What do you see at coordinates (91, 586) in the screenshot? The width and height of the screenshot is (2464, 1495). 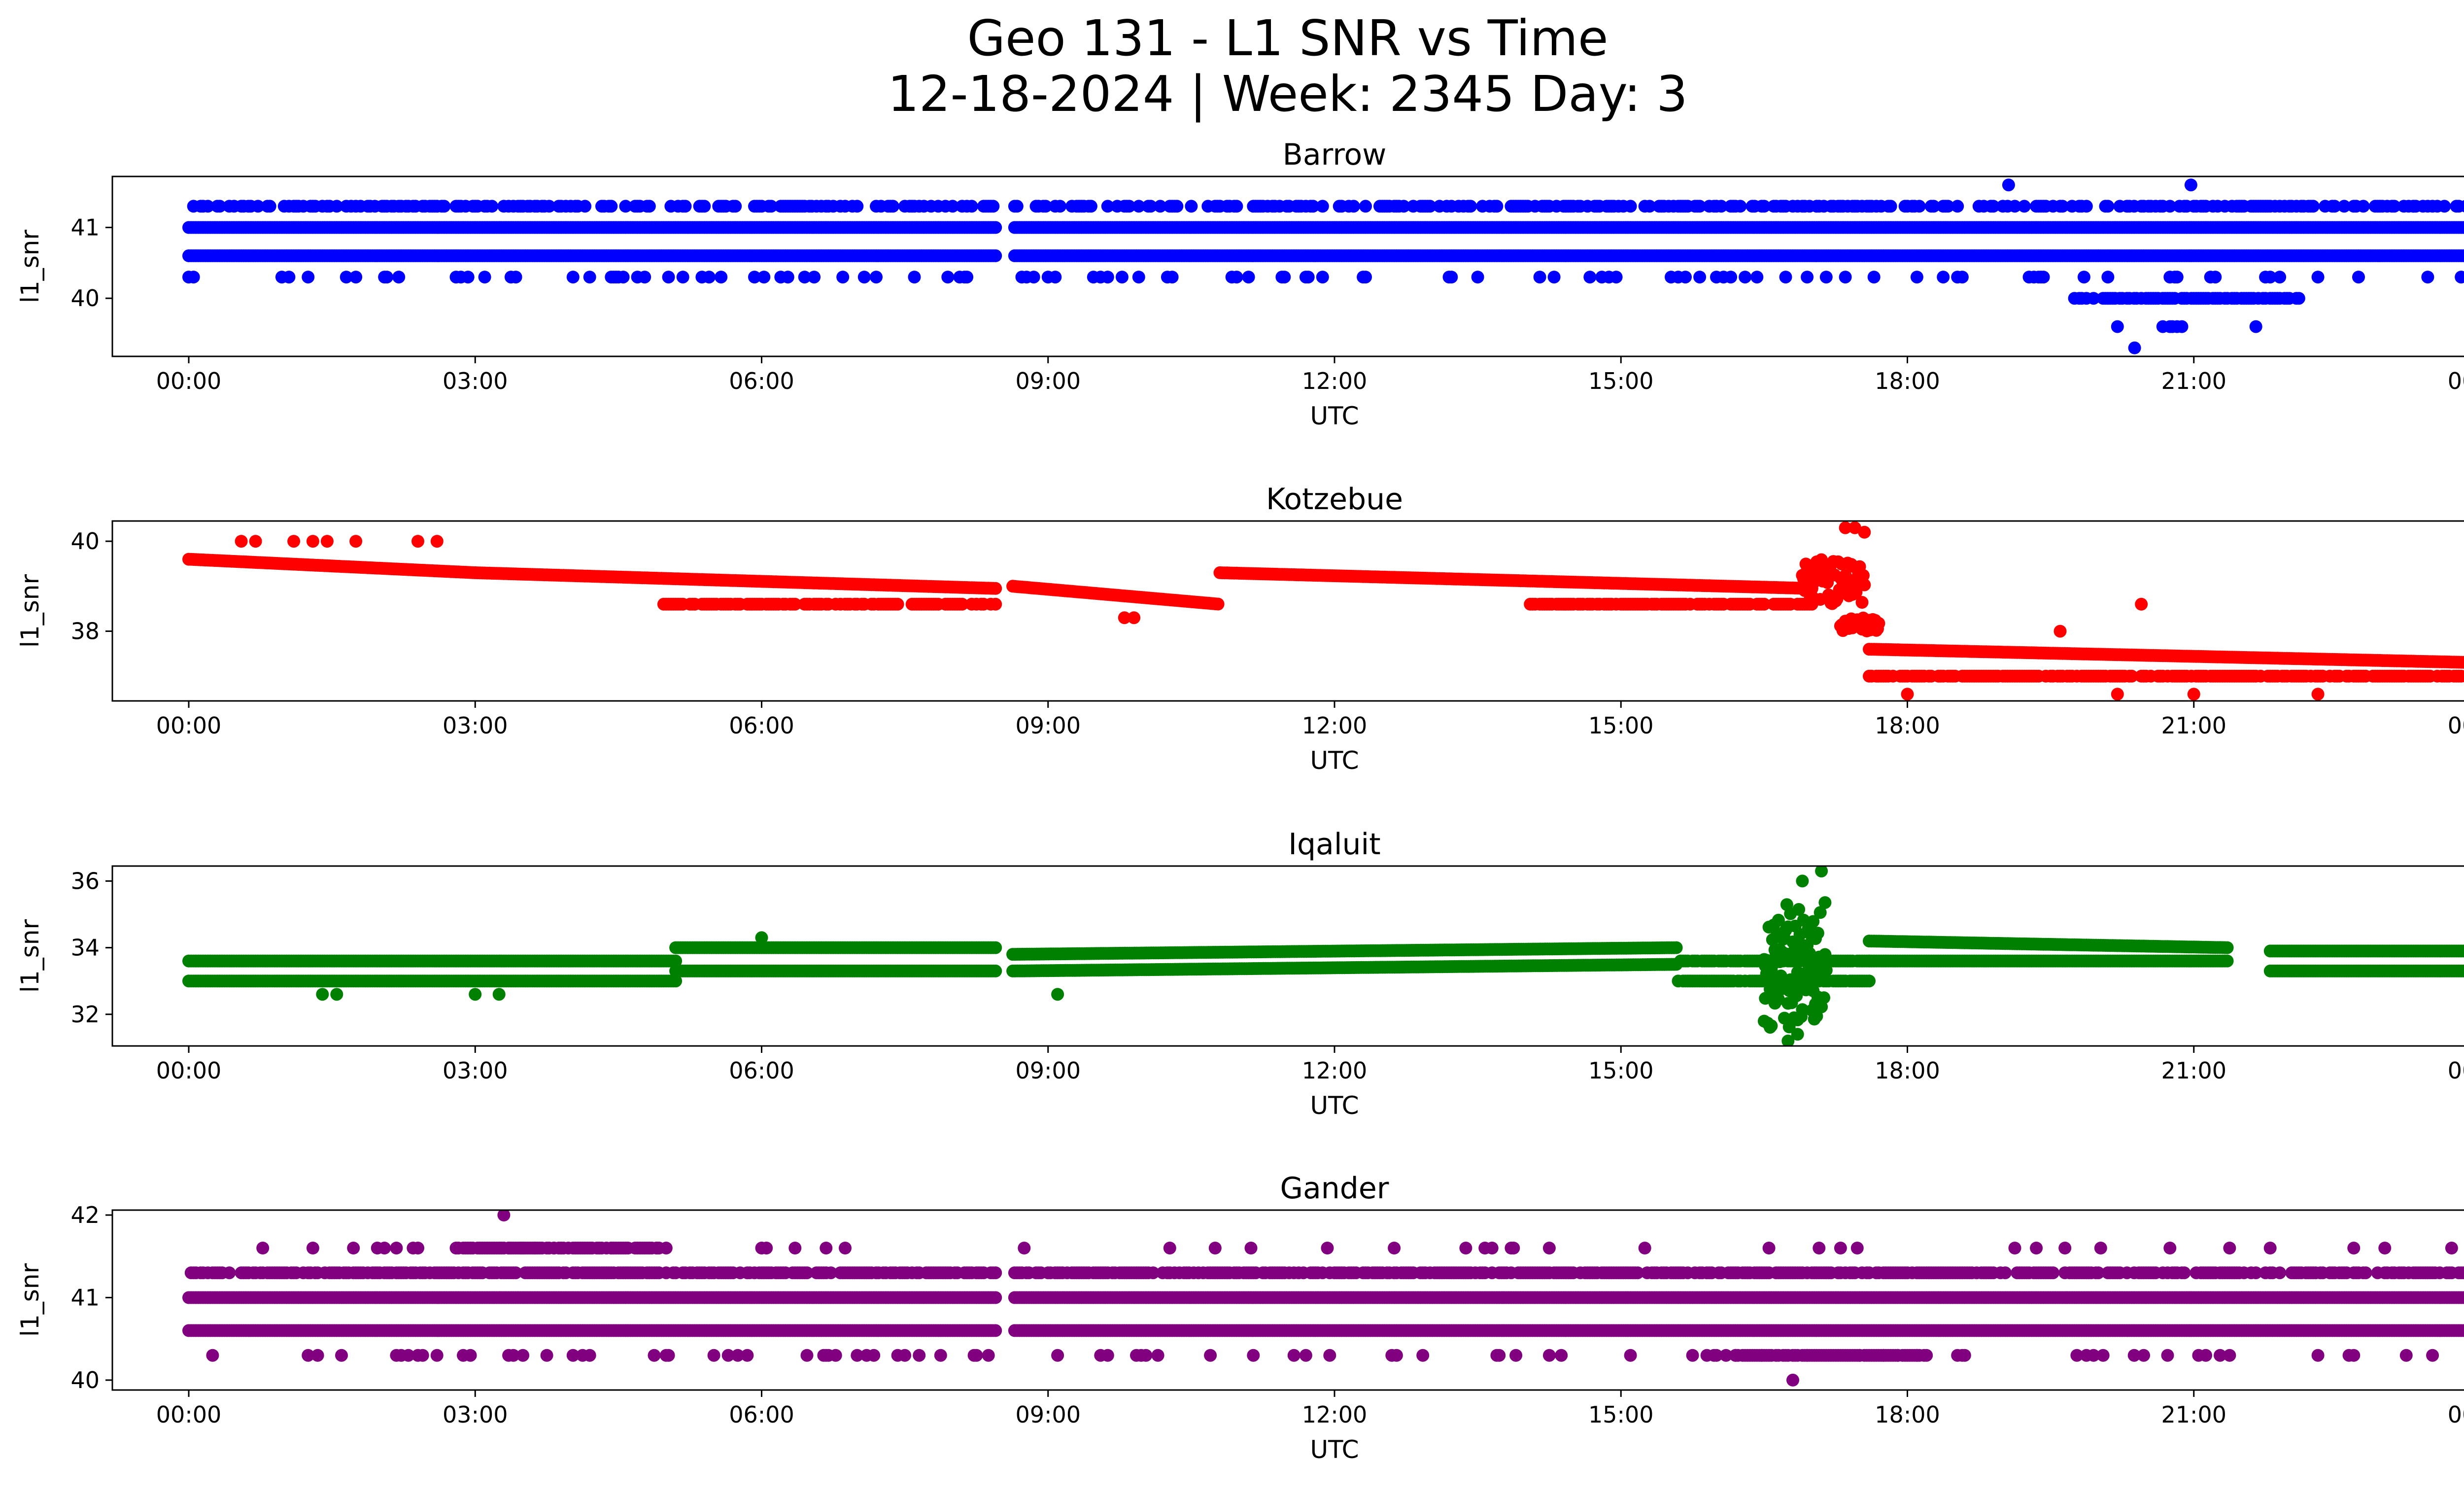 I see `y-axis: 38 40` at bounding box center [91, 586].